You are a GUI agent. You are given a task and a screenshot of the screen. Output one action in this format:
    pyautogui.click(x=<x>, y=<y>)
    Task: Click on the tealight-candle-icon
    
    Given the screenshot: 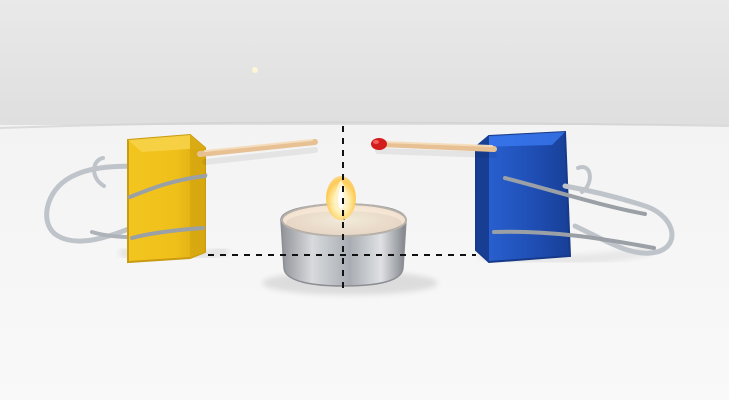 What is the action you would take?
    pyautogui.click(x=343, y=231)
    